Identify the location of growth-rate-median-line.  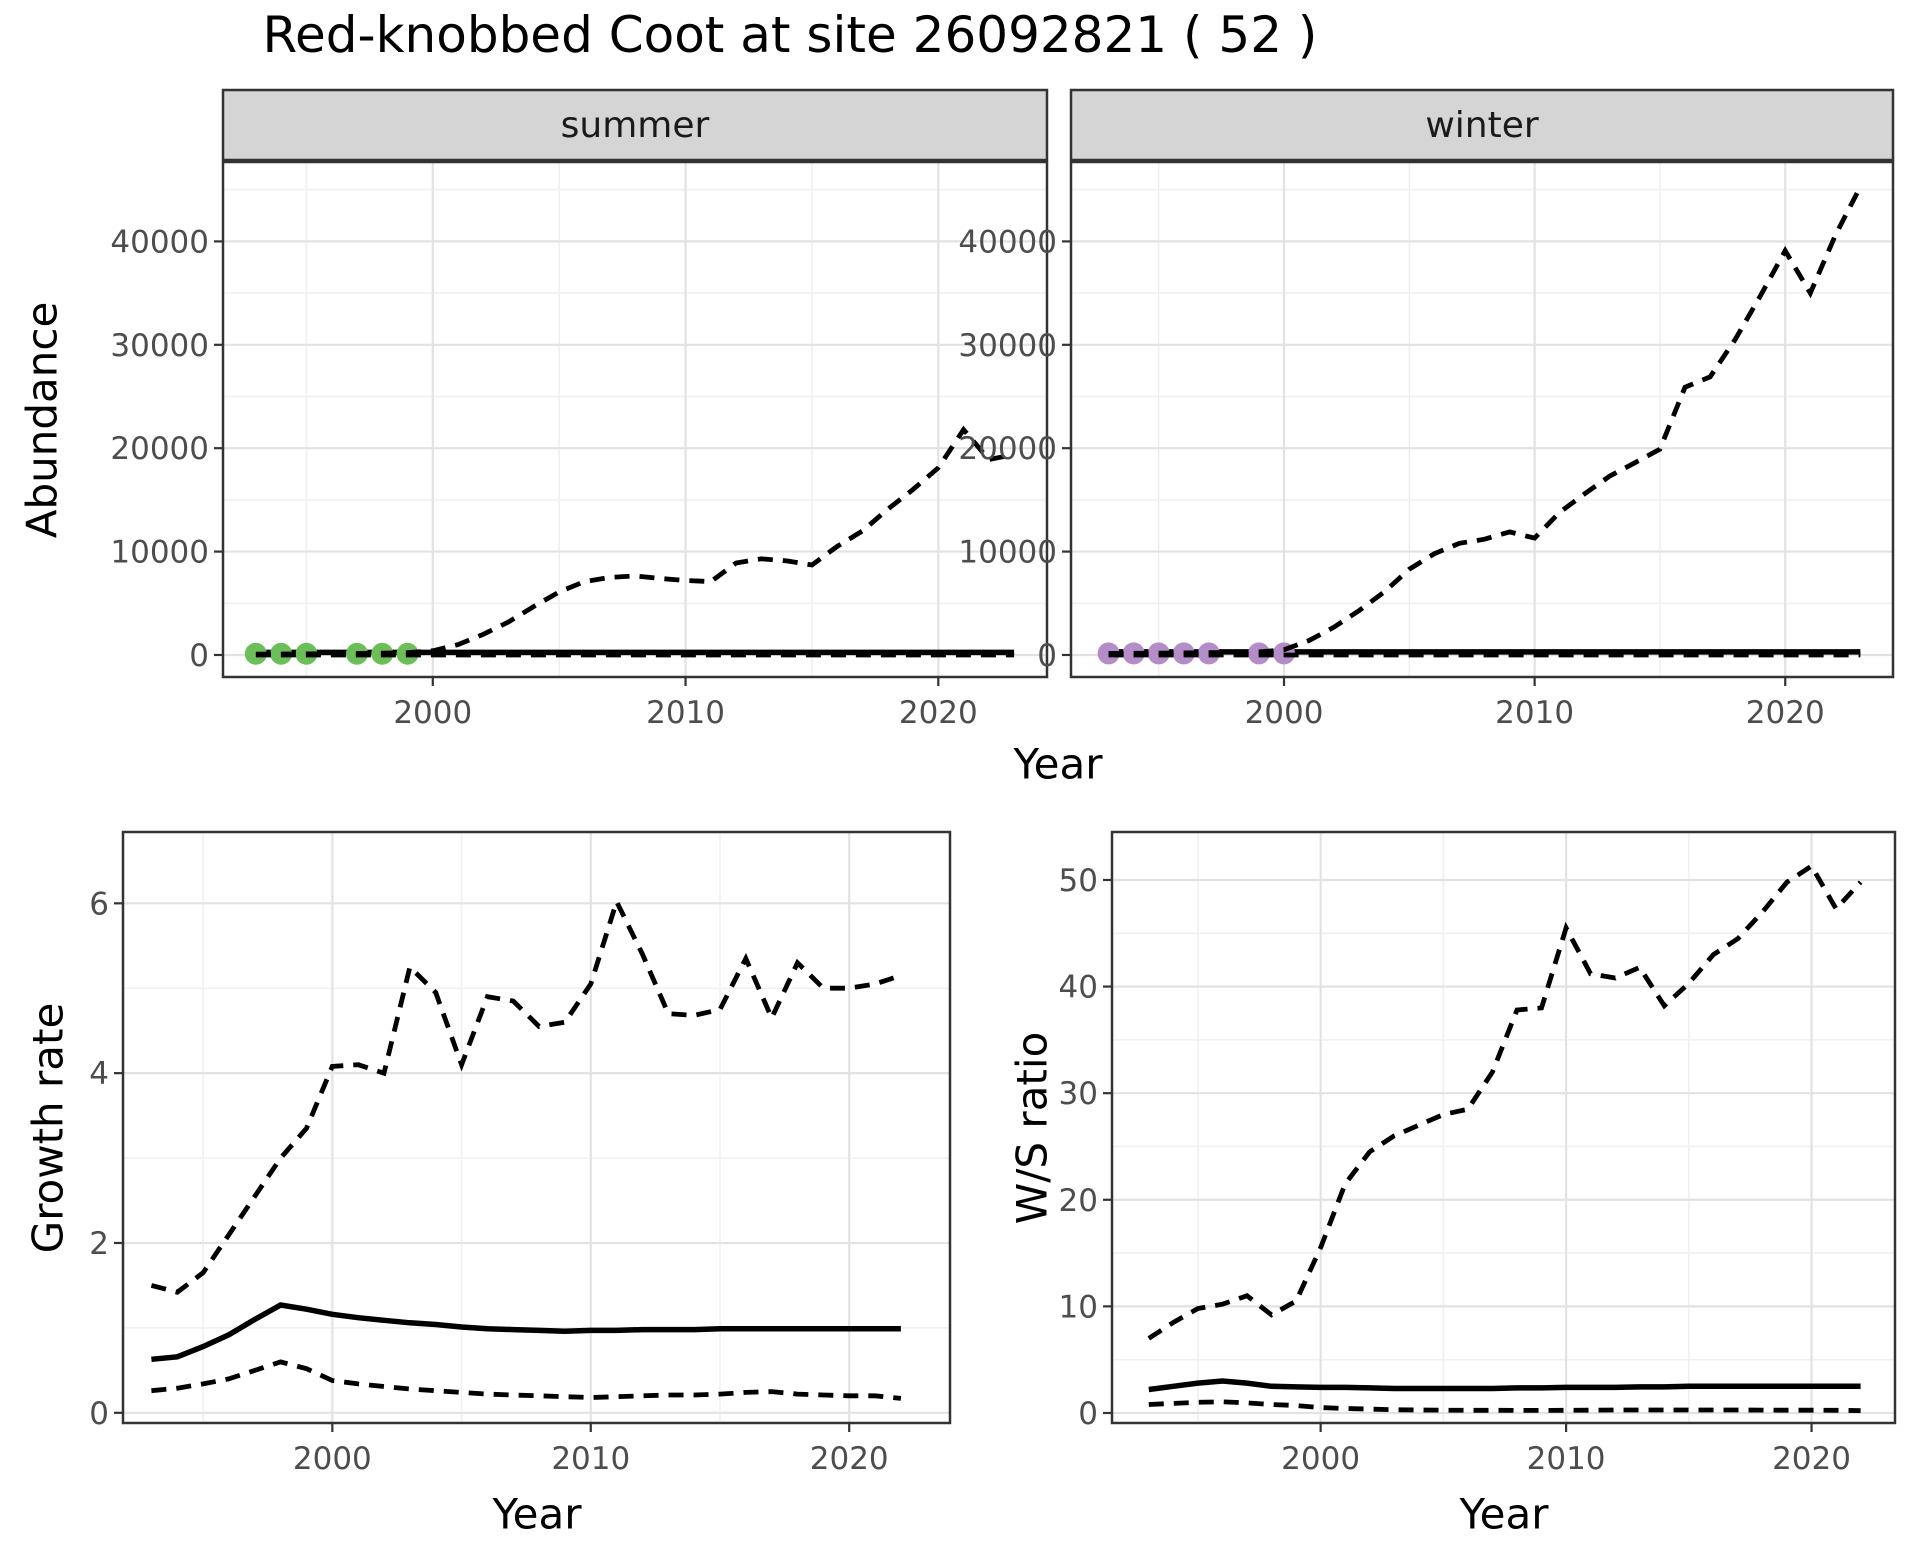
(526, 1332).